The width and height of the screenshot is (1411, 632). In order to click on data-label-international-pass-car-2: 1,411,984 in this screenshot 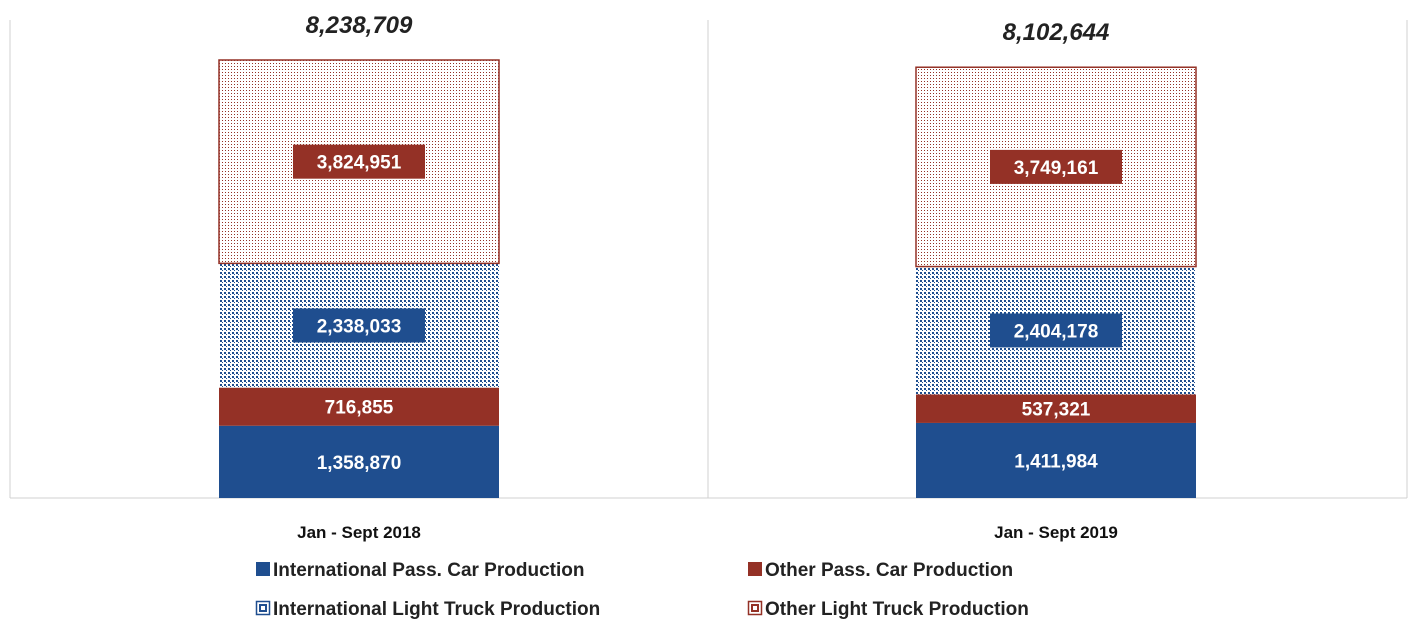, I will do `click(1056, 461)`.